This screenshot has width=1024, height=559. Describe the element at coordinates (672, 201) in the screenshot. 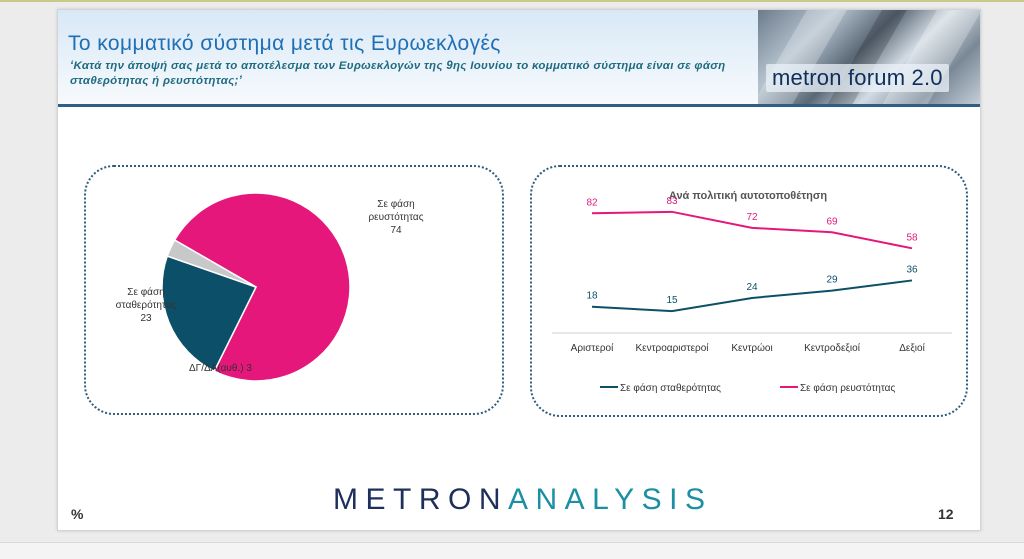

I see `data-label-series-1: 83` at that location.